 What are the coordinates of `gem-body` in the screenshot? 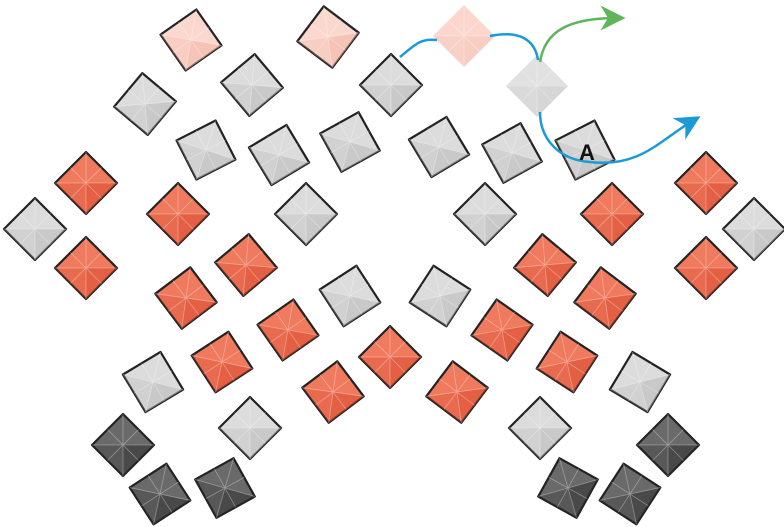 It's located at (464, 36).